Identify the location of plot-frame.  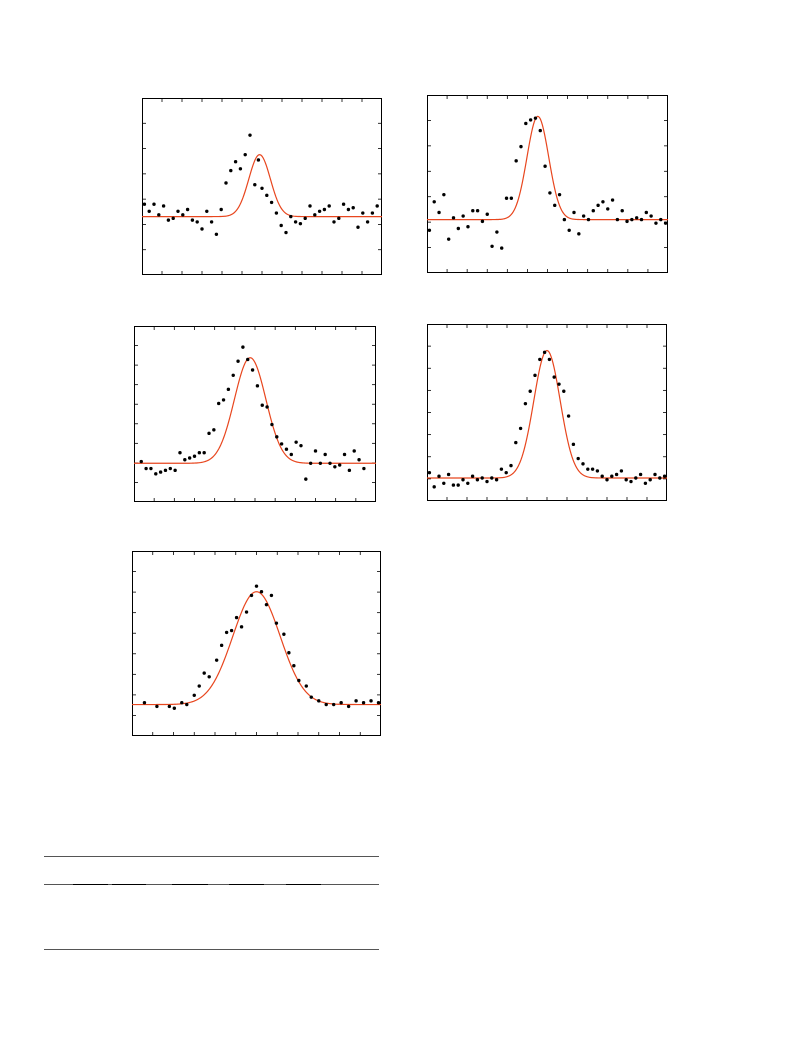
(547, 184).